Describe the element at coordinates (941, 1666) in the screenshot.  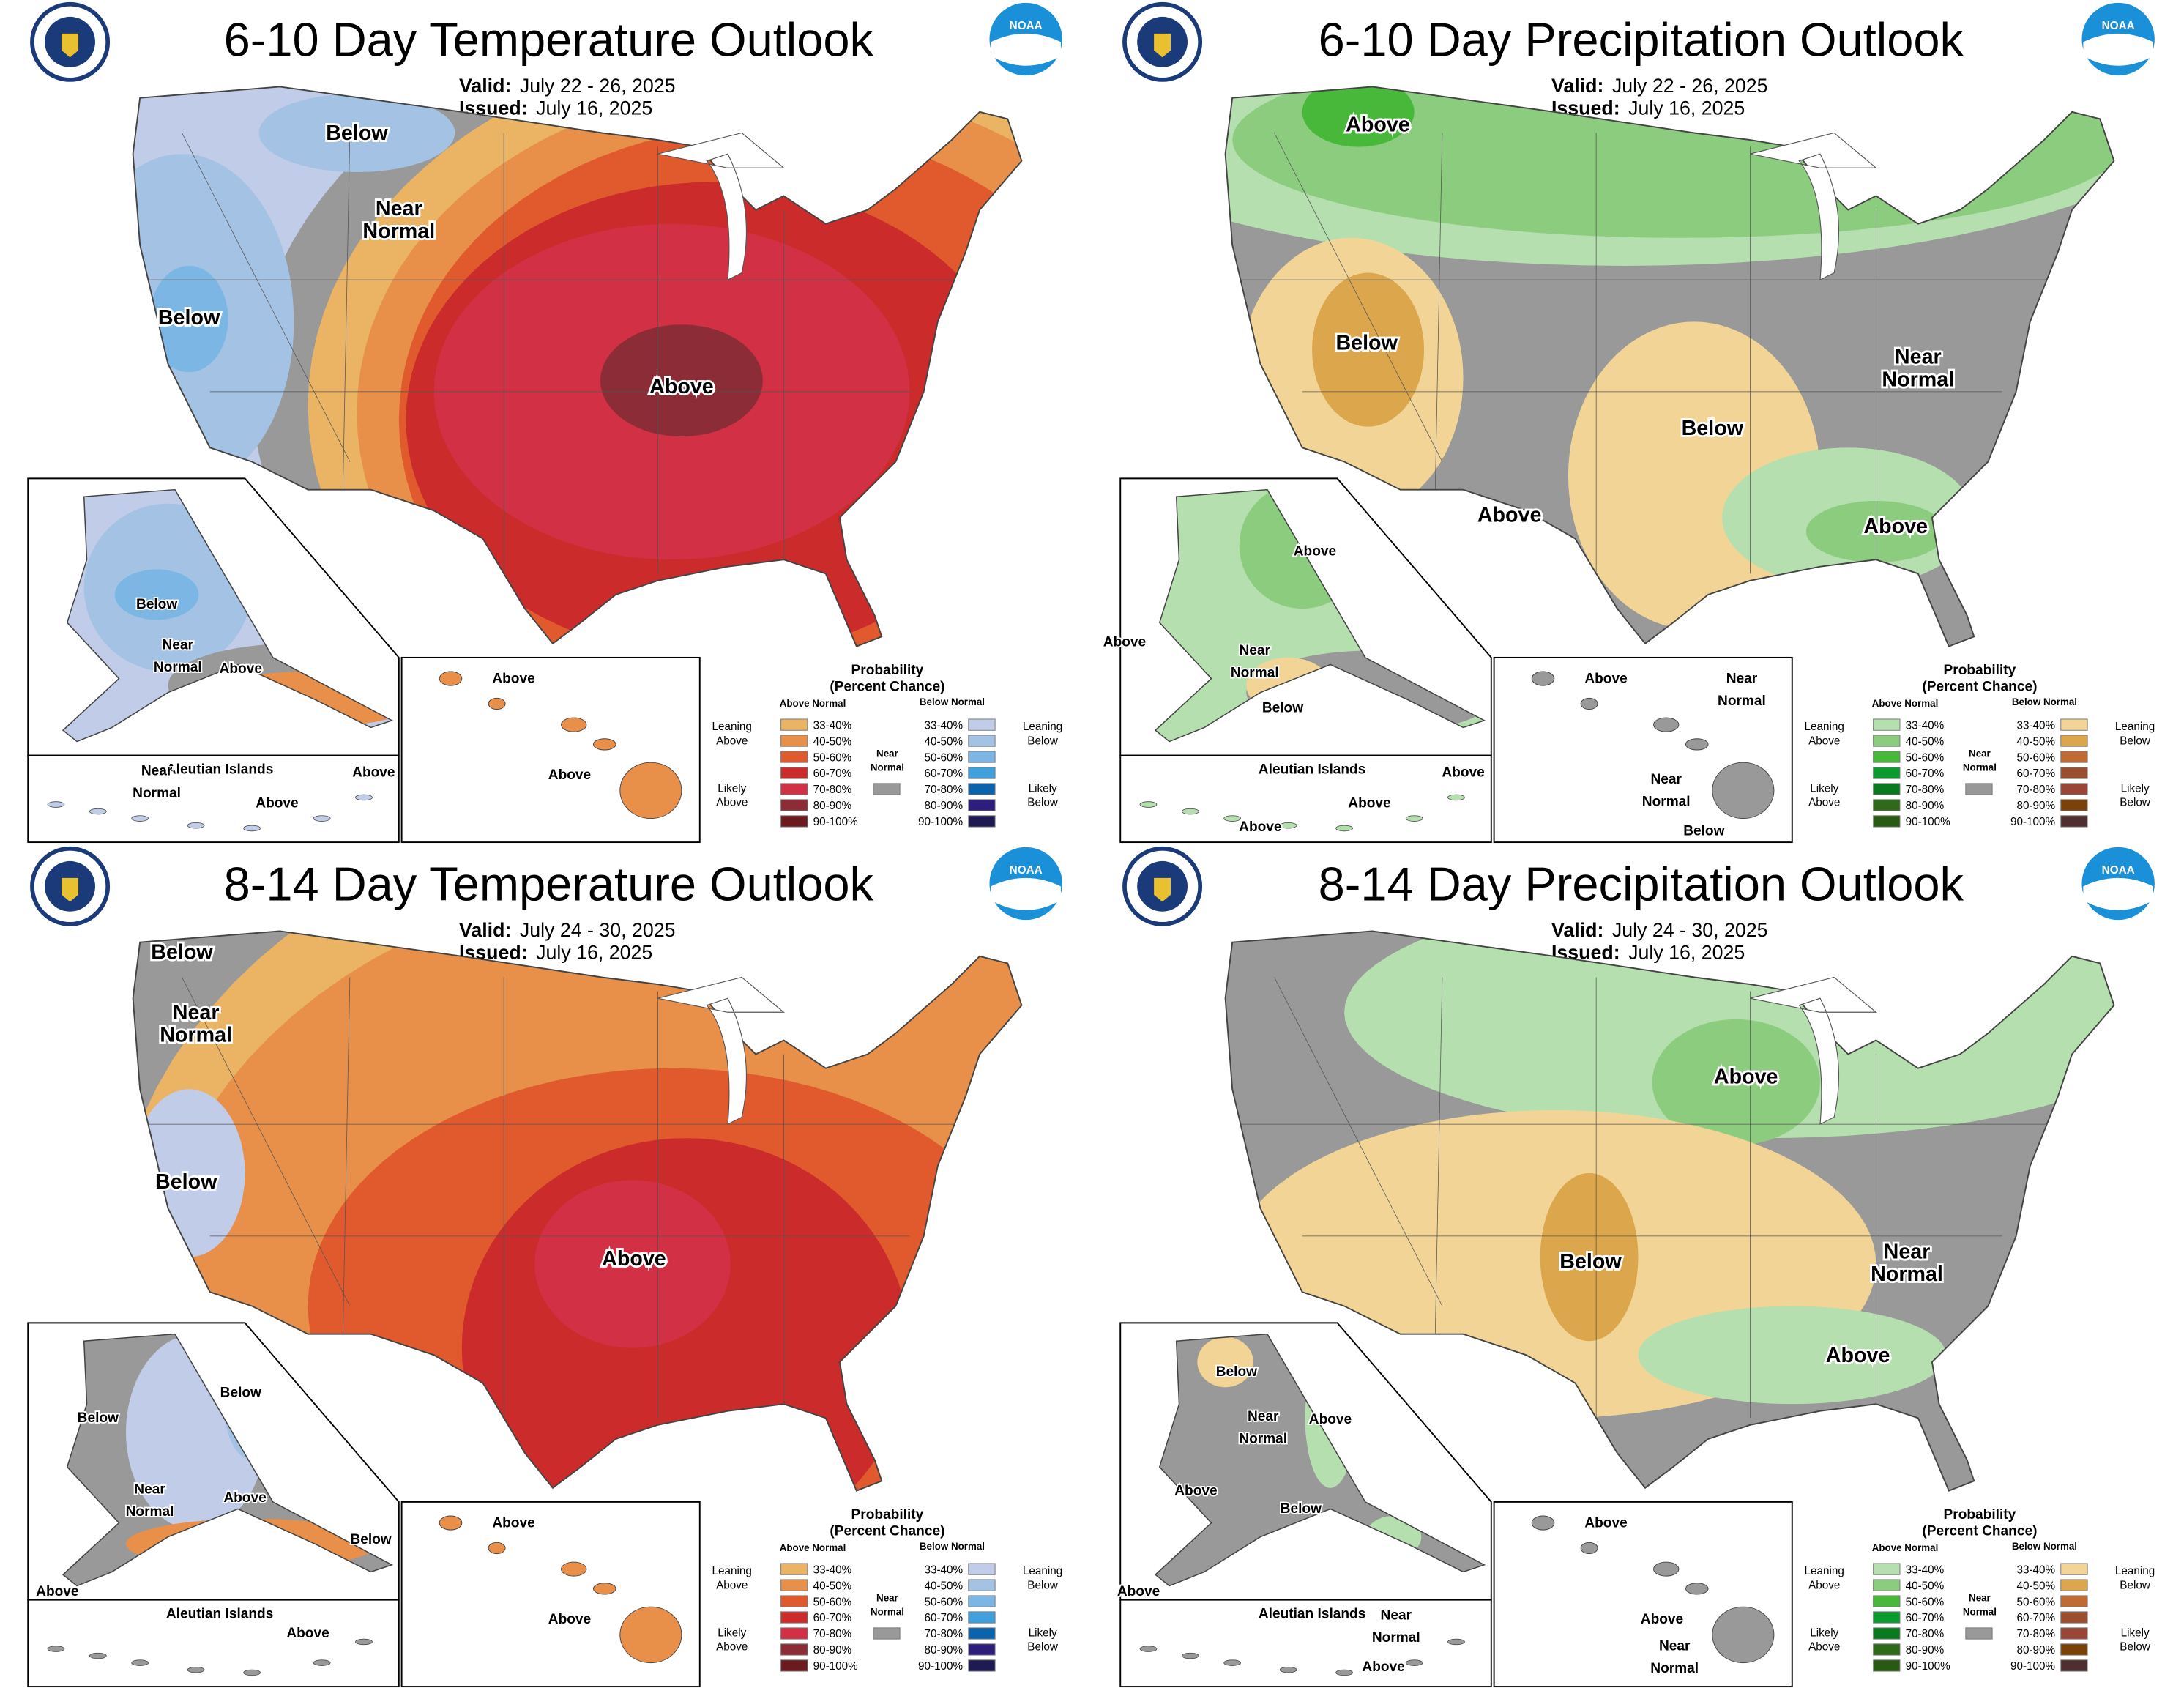
I see `legend-range-below: 90-100%` at that location.